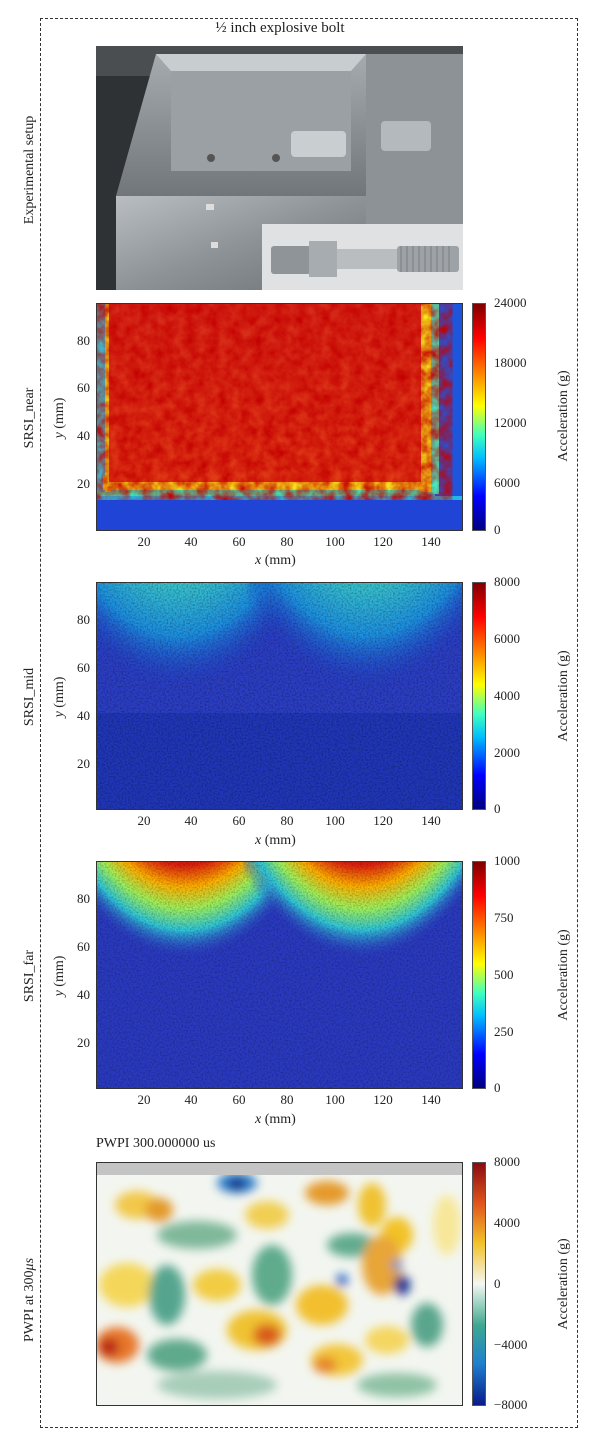 This screenshot has width=600, height=1437. I want to click on srsi-near-colorbar, so click(479, 417).